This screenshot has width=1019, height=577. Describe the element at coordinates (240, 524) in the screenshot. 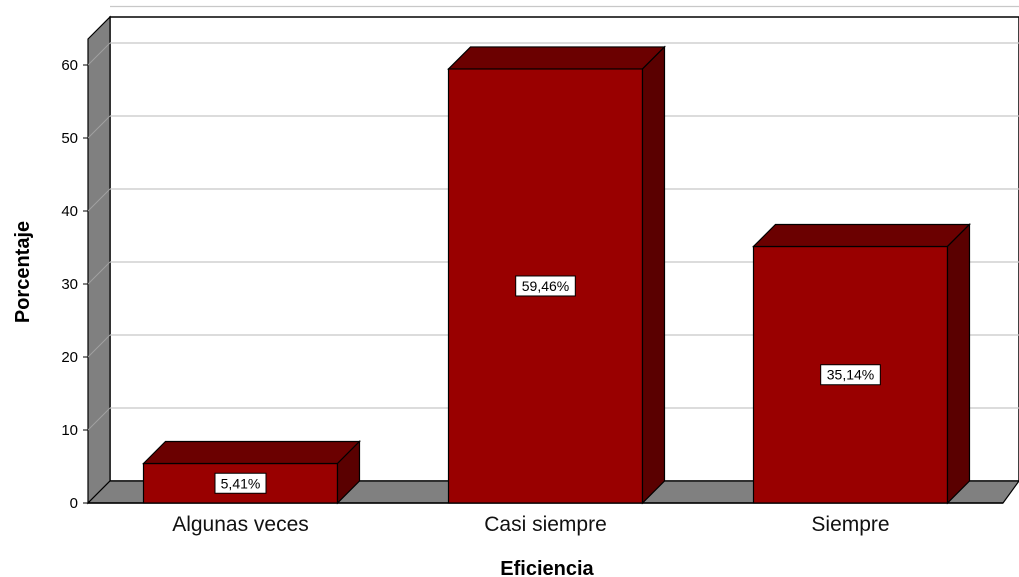

I see `x-tick-label: Algunas veces` at that location.